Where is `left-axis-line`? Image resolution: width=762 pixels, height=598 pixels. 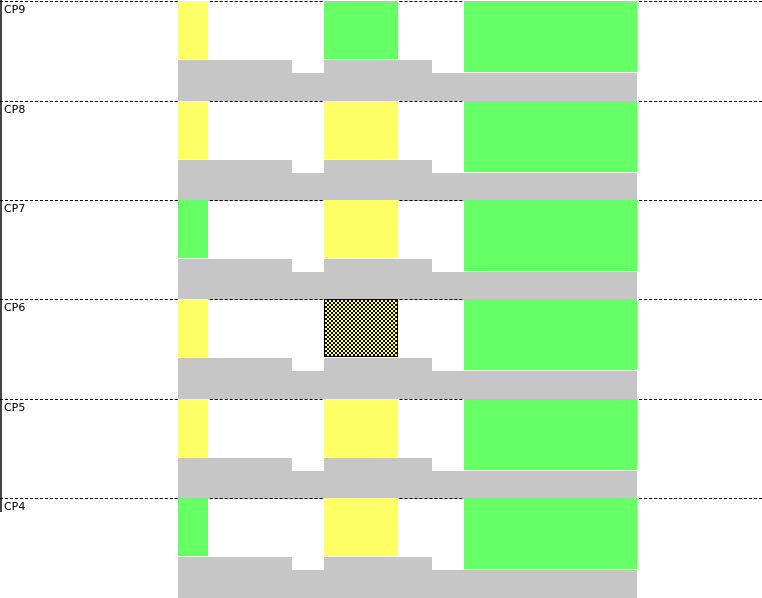 left-axis-line is located at coordinates (1, 256).